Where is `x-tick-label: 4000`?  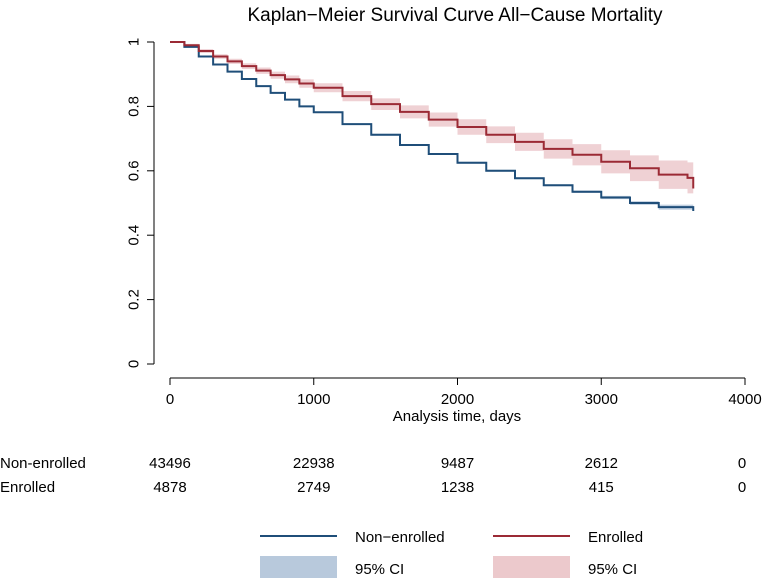 x-tick-label: 4000 is located at coordinates (744, 399).